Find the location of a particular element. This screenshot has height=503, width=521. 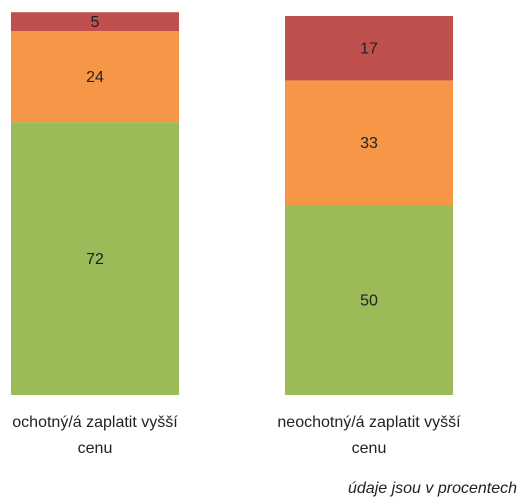

data-label: 24 is located at coordinates (95, 77).